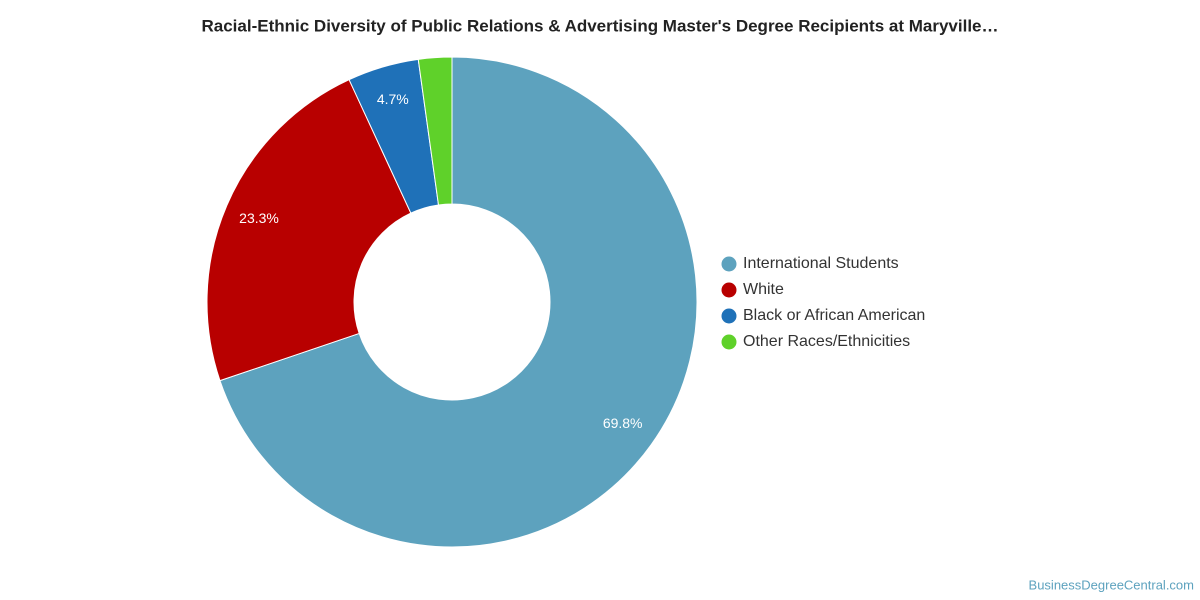 The image size is (1200, 600). I want to click on footer: BusinessDegreeCentral.com, so click(1111, 584).